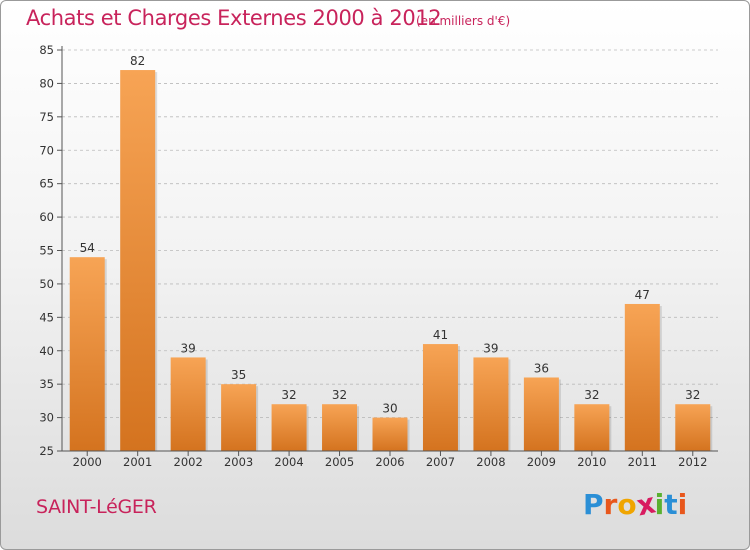 The height and width of the screenshot is (550, 750). What do you see at coordinates (46, 117) in the screenshot?
I see `y-tick-label: 75` at bounding box center [46, 117].